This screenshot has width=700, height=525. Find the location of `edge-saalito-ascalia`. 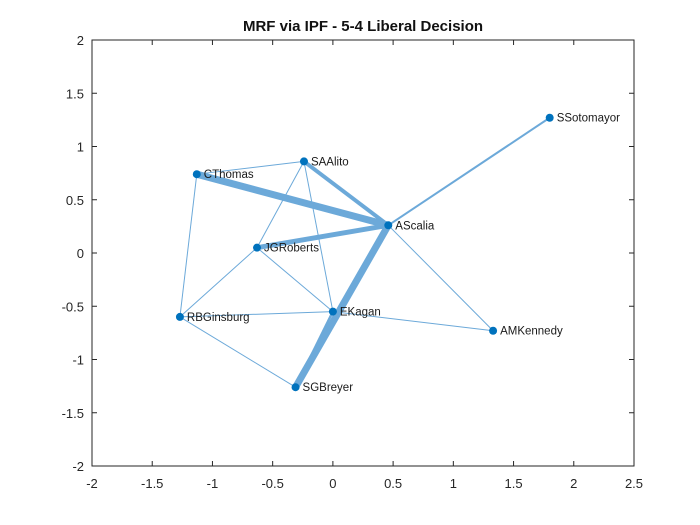

edge-saalito-ascalia is located at coordinates (346, 193).